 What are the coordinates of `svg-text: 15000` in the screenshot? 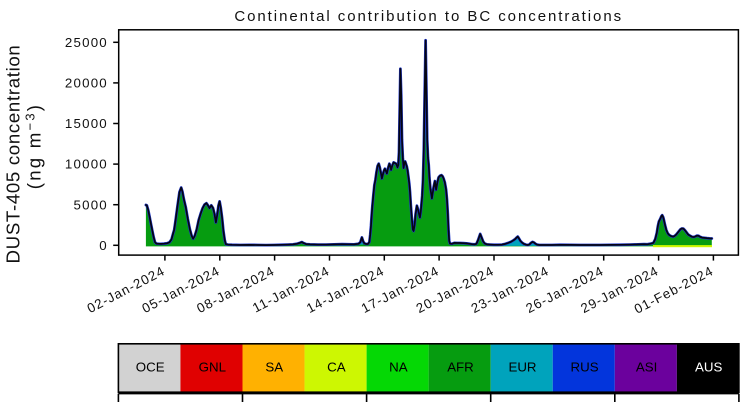 It's located at (86, 123).